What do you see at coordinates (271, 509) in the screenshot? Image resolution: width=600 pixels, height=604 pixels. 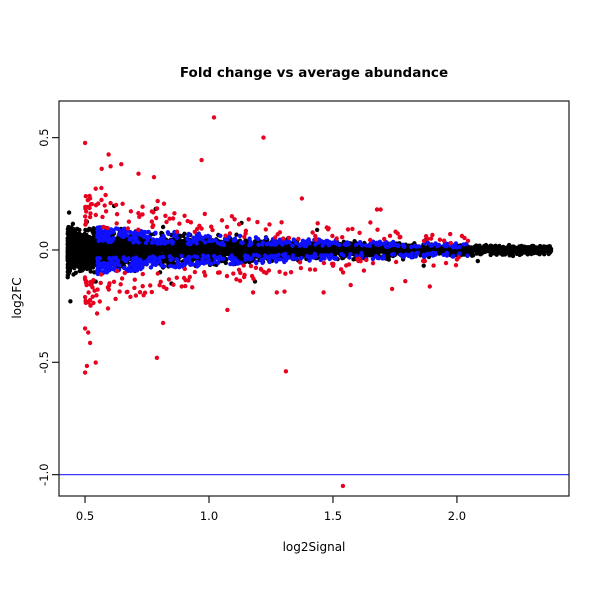 I see `x-axis: 0.5 1.0 1.5 2.0` at bounding box center [271, 509].